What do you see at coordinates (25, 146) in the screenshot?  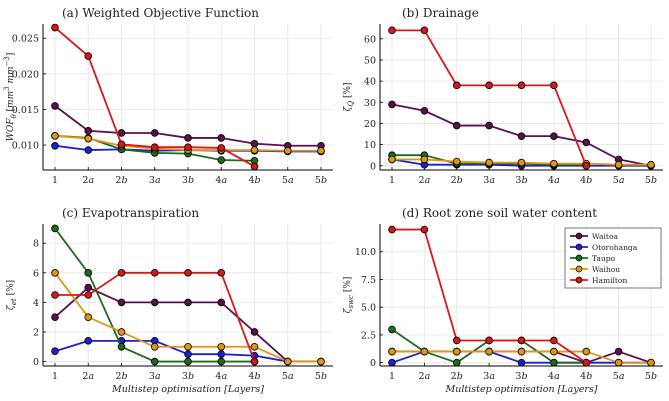 I see `y-tick-label: 0.010` at bounding box center [25, 146].